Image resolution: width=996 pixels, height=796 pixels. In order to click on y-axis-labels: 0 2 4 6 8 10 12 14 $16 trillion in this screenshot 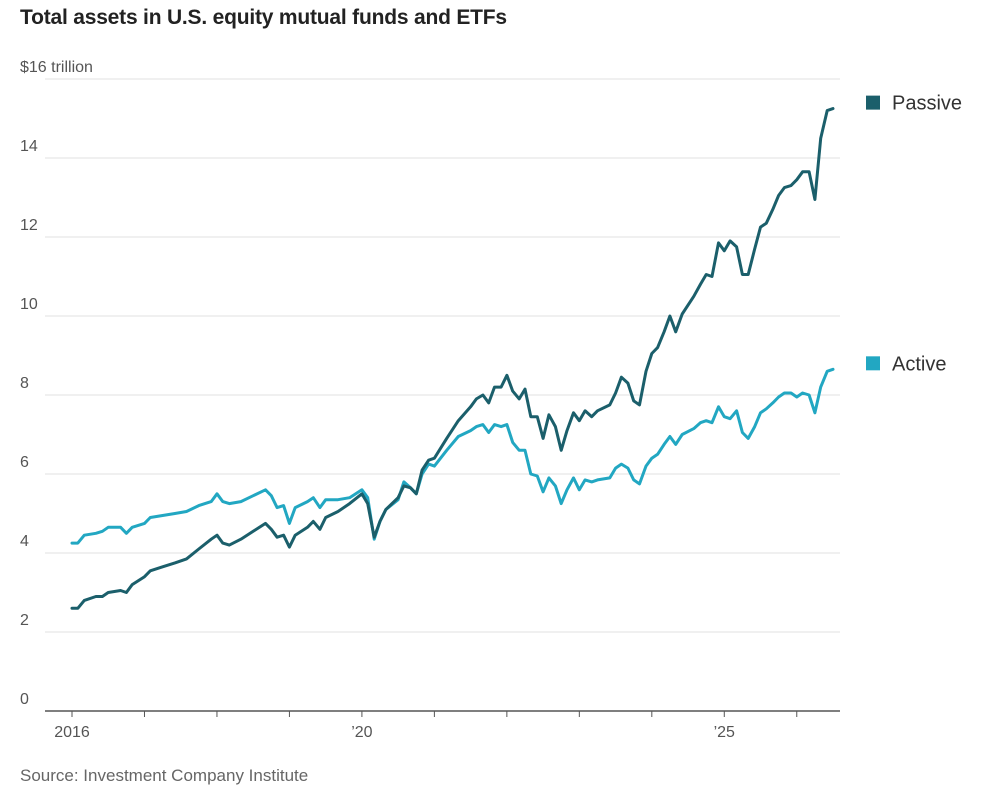, I will do `click(56, 383)`.